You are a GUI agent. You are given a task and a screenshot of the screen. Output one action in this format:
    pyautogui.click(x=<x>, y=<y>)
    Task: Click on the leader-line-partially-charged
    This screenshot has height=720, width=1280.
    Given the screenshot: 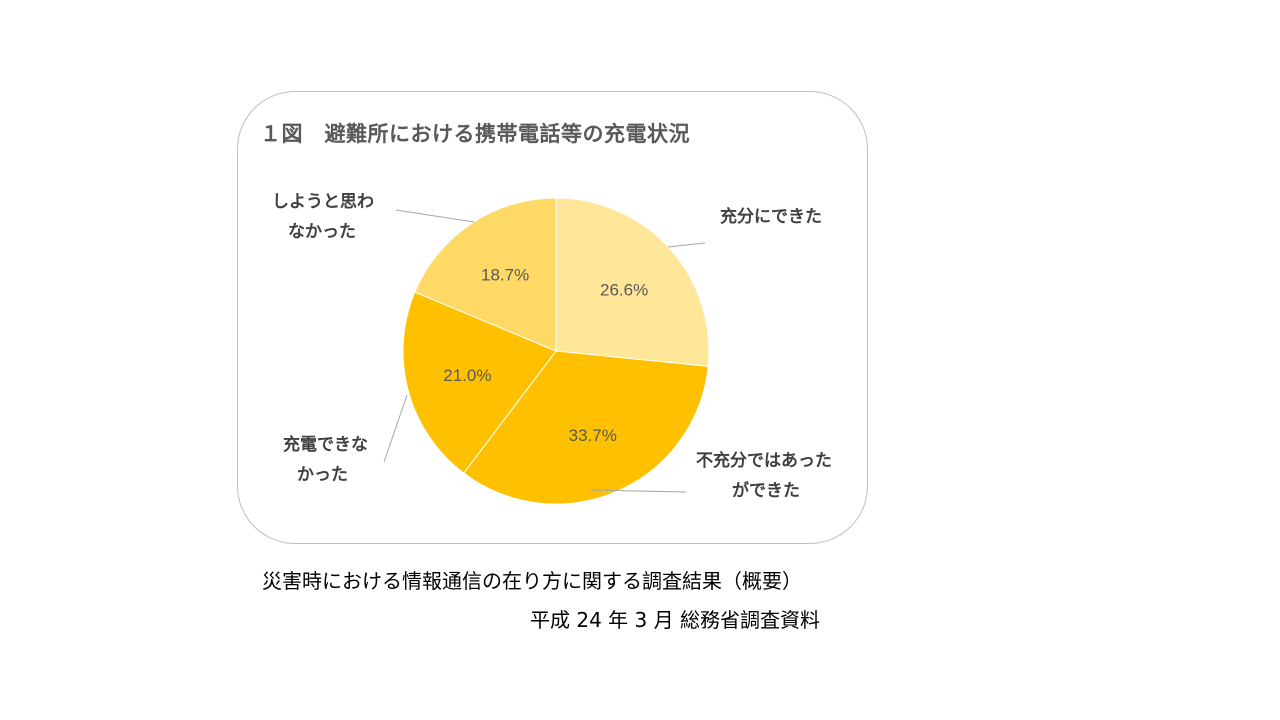 What is the action you would take?
    pyautogui.click(x=638, y=491)
    